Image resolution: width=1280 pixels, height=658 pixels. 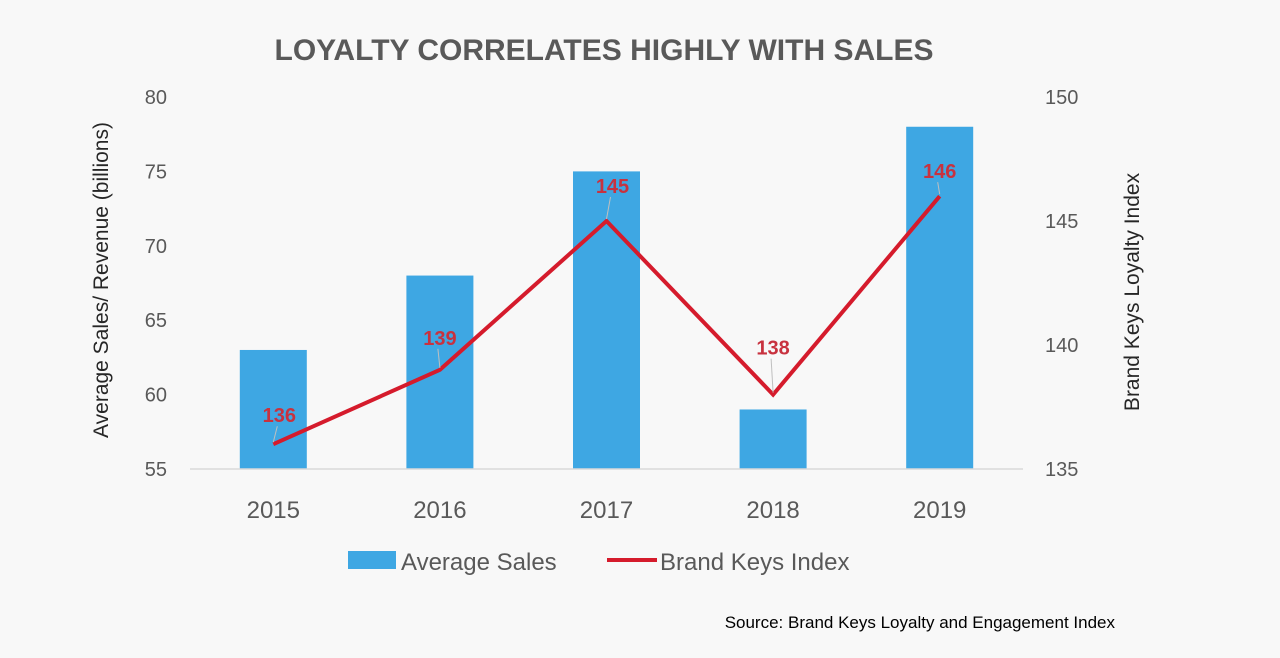 I want to click on right-axis-ticks: 135 140 145 150, so click(x=1061, y=284).